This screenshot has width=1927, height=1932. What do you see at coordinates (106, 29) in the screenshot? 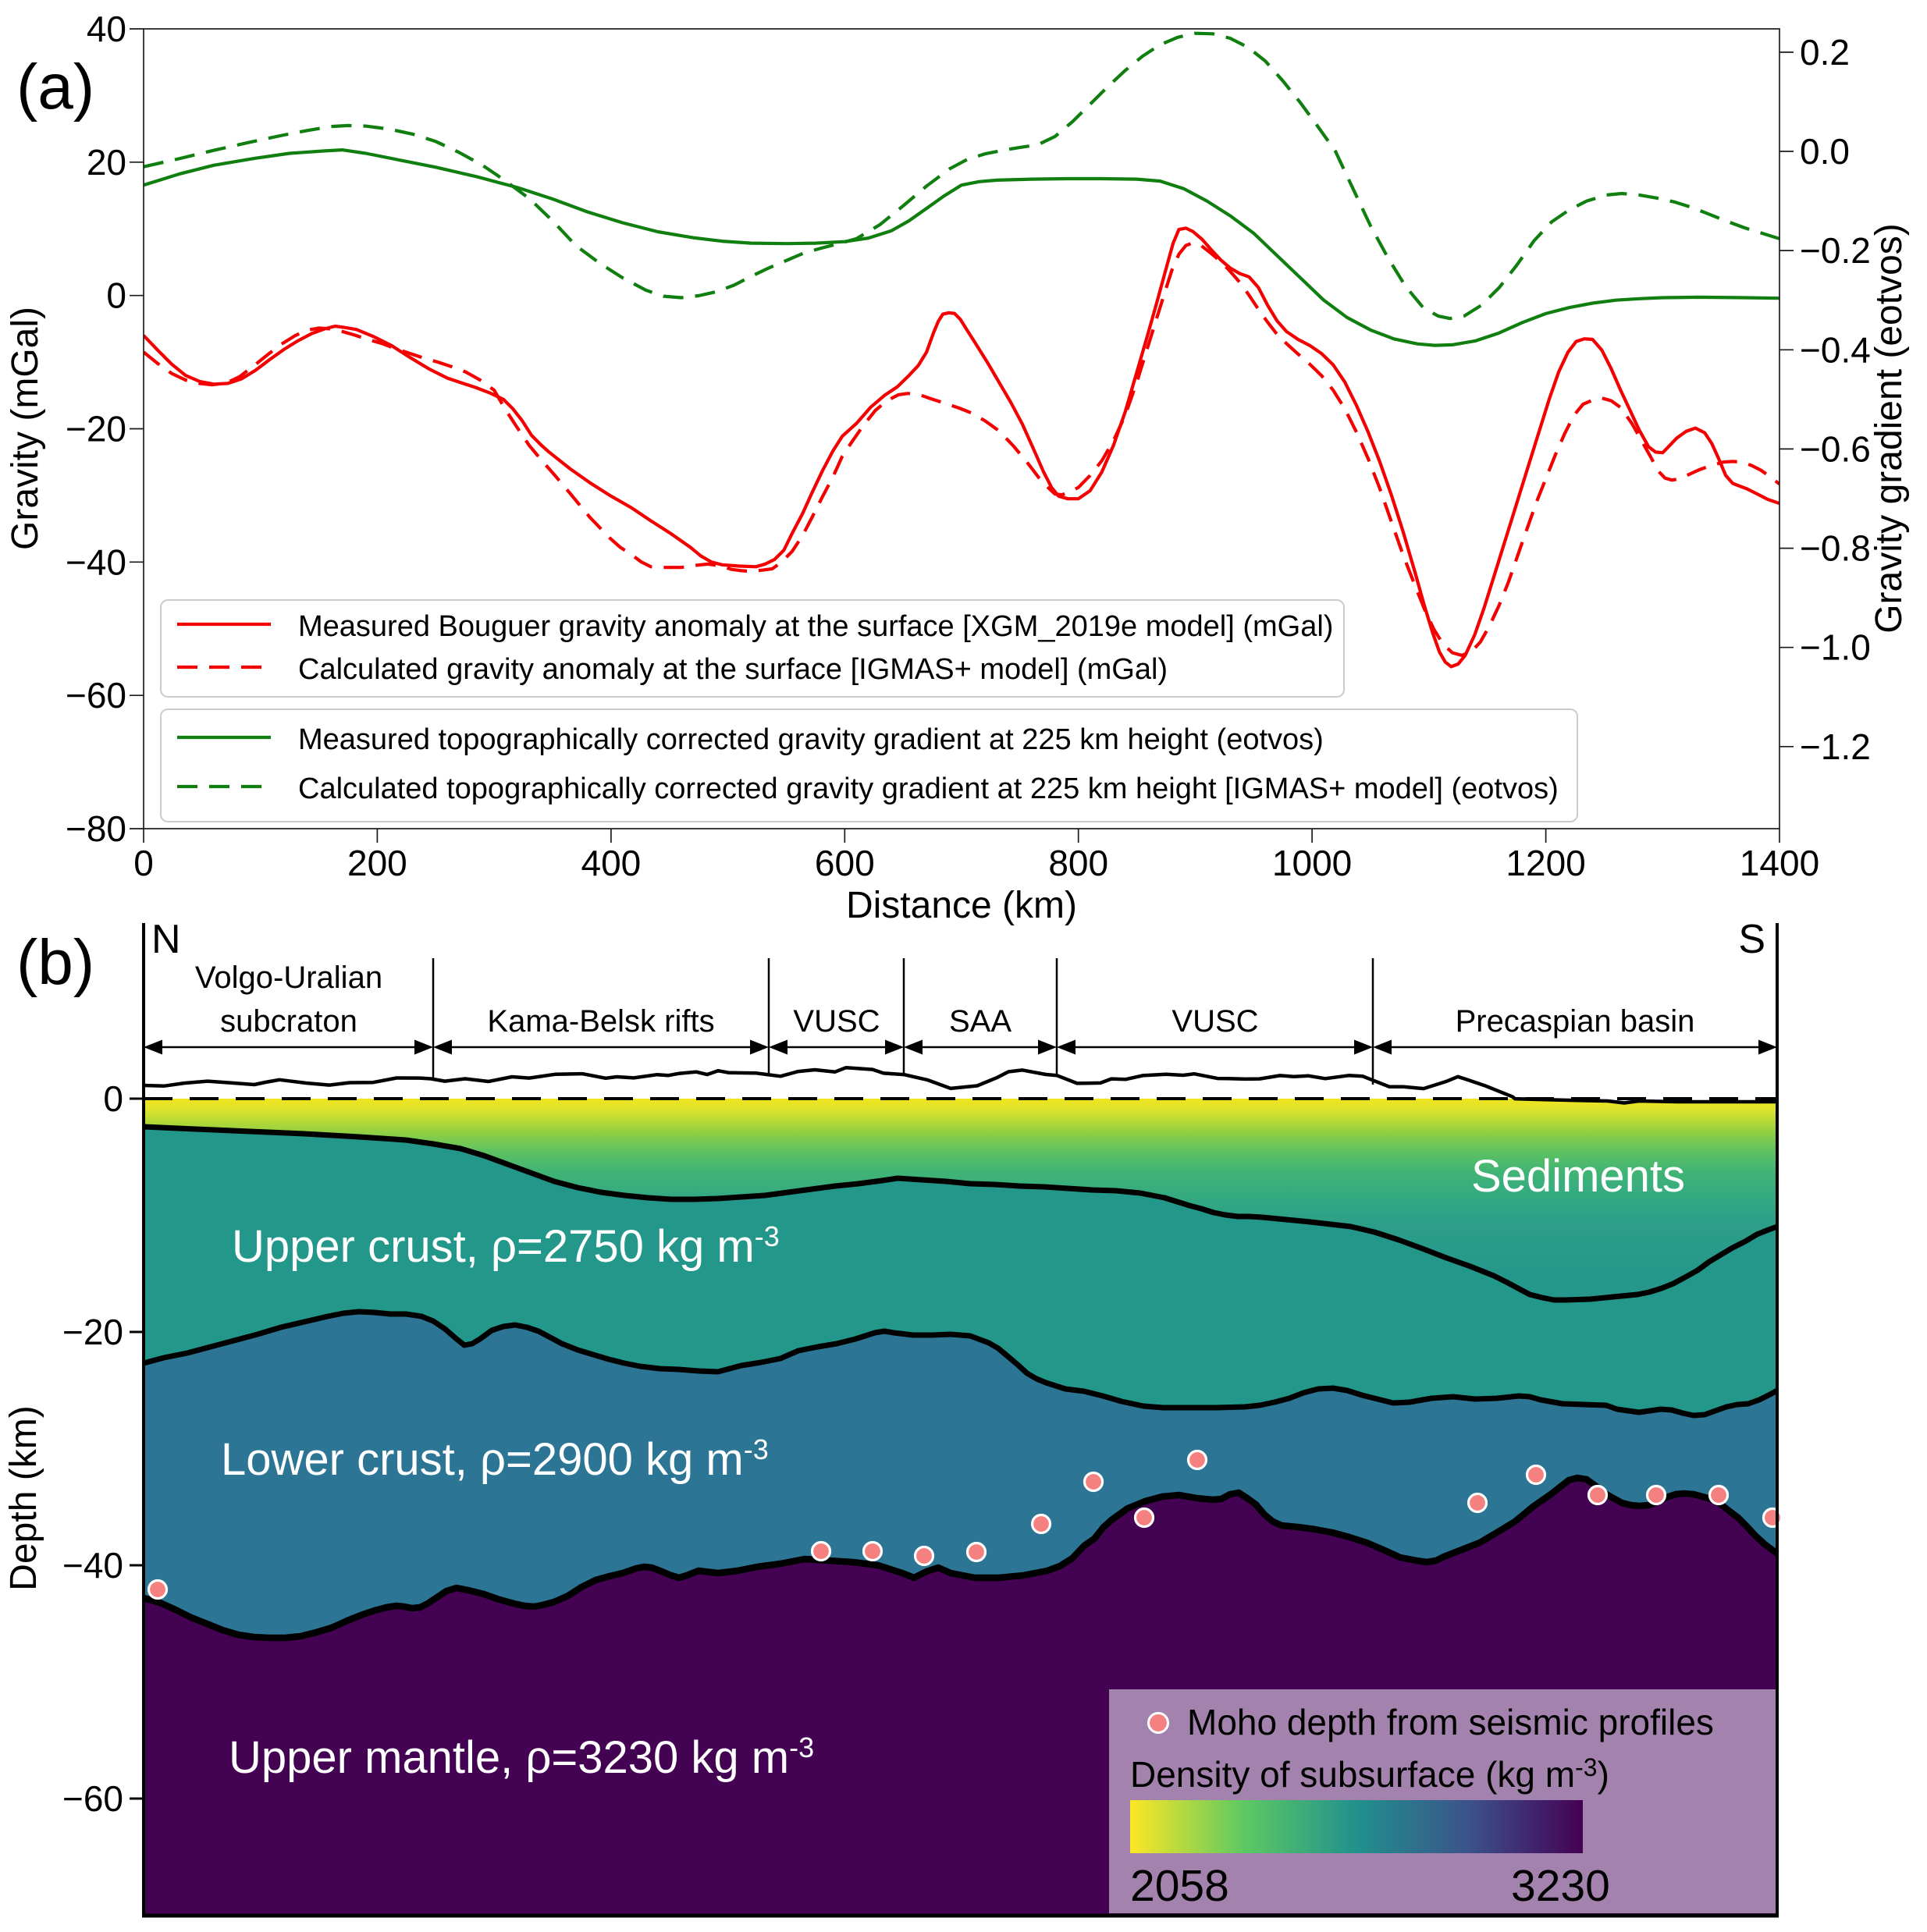
I see `svg-text: 40` at bounding box center [106, 29].